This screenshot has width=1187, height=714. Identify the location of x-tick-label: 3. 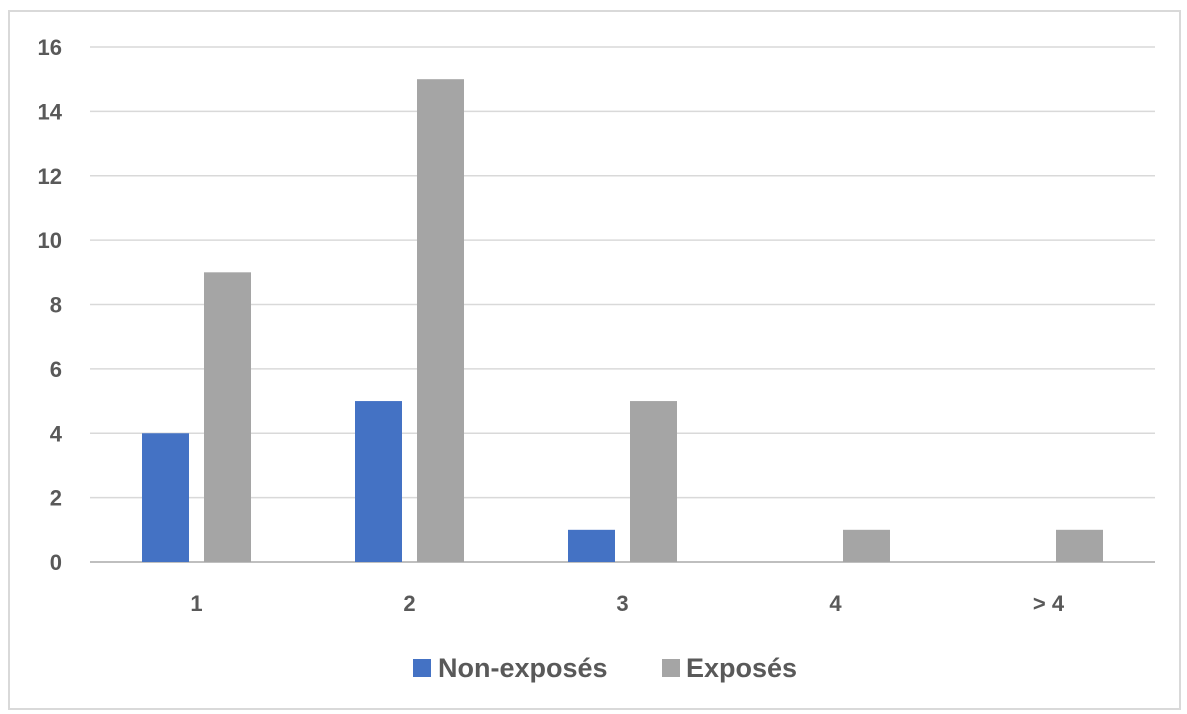
(622, 603).